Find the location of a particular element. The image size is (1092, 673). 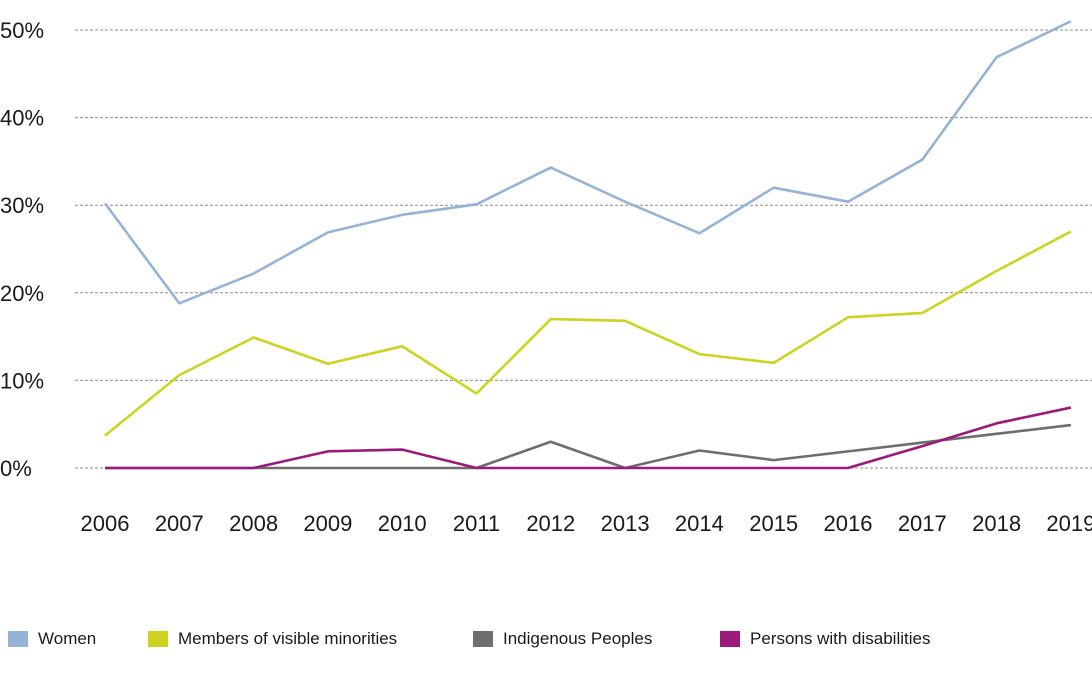

y-tick-label: 10% is located at coordinates (22, 380).